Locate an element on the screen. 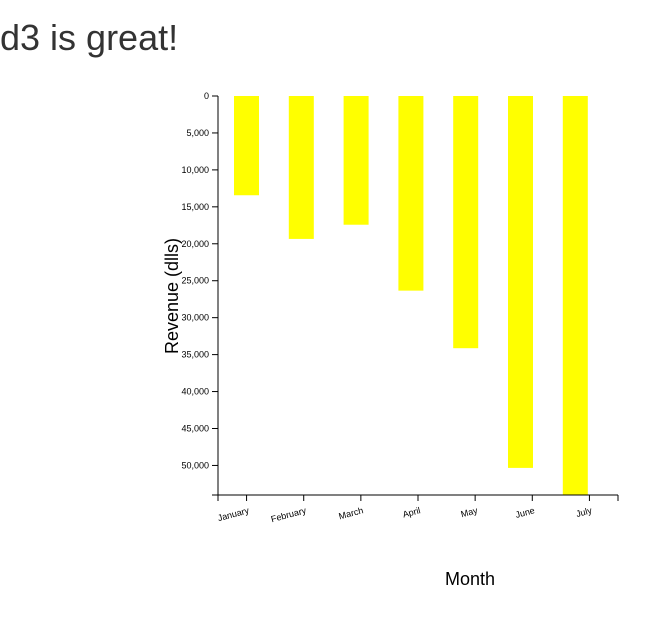 The width and height of the screenshot is (649, 617). x-tick-label: June is located at coordinates (524, 512).